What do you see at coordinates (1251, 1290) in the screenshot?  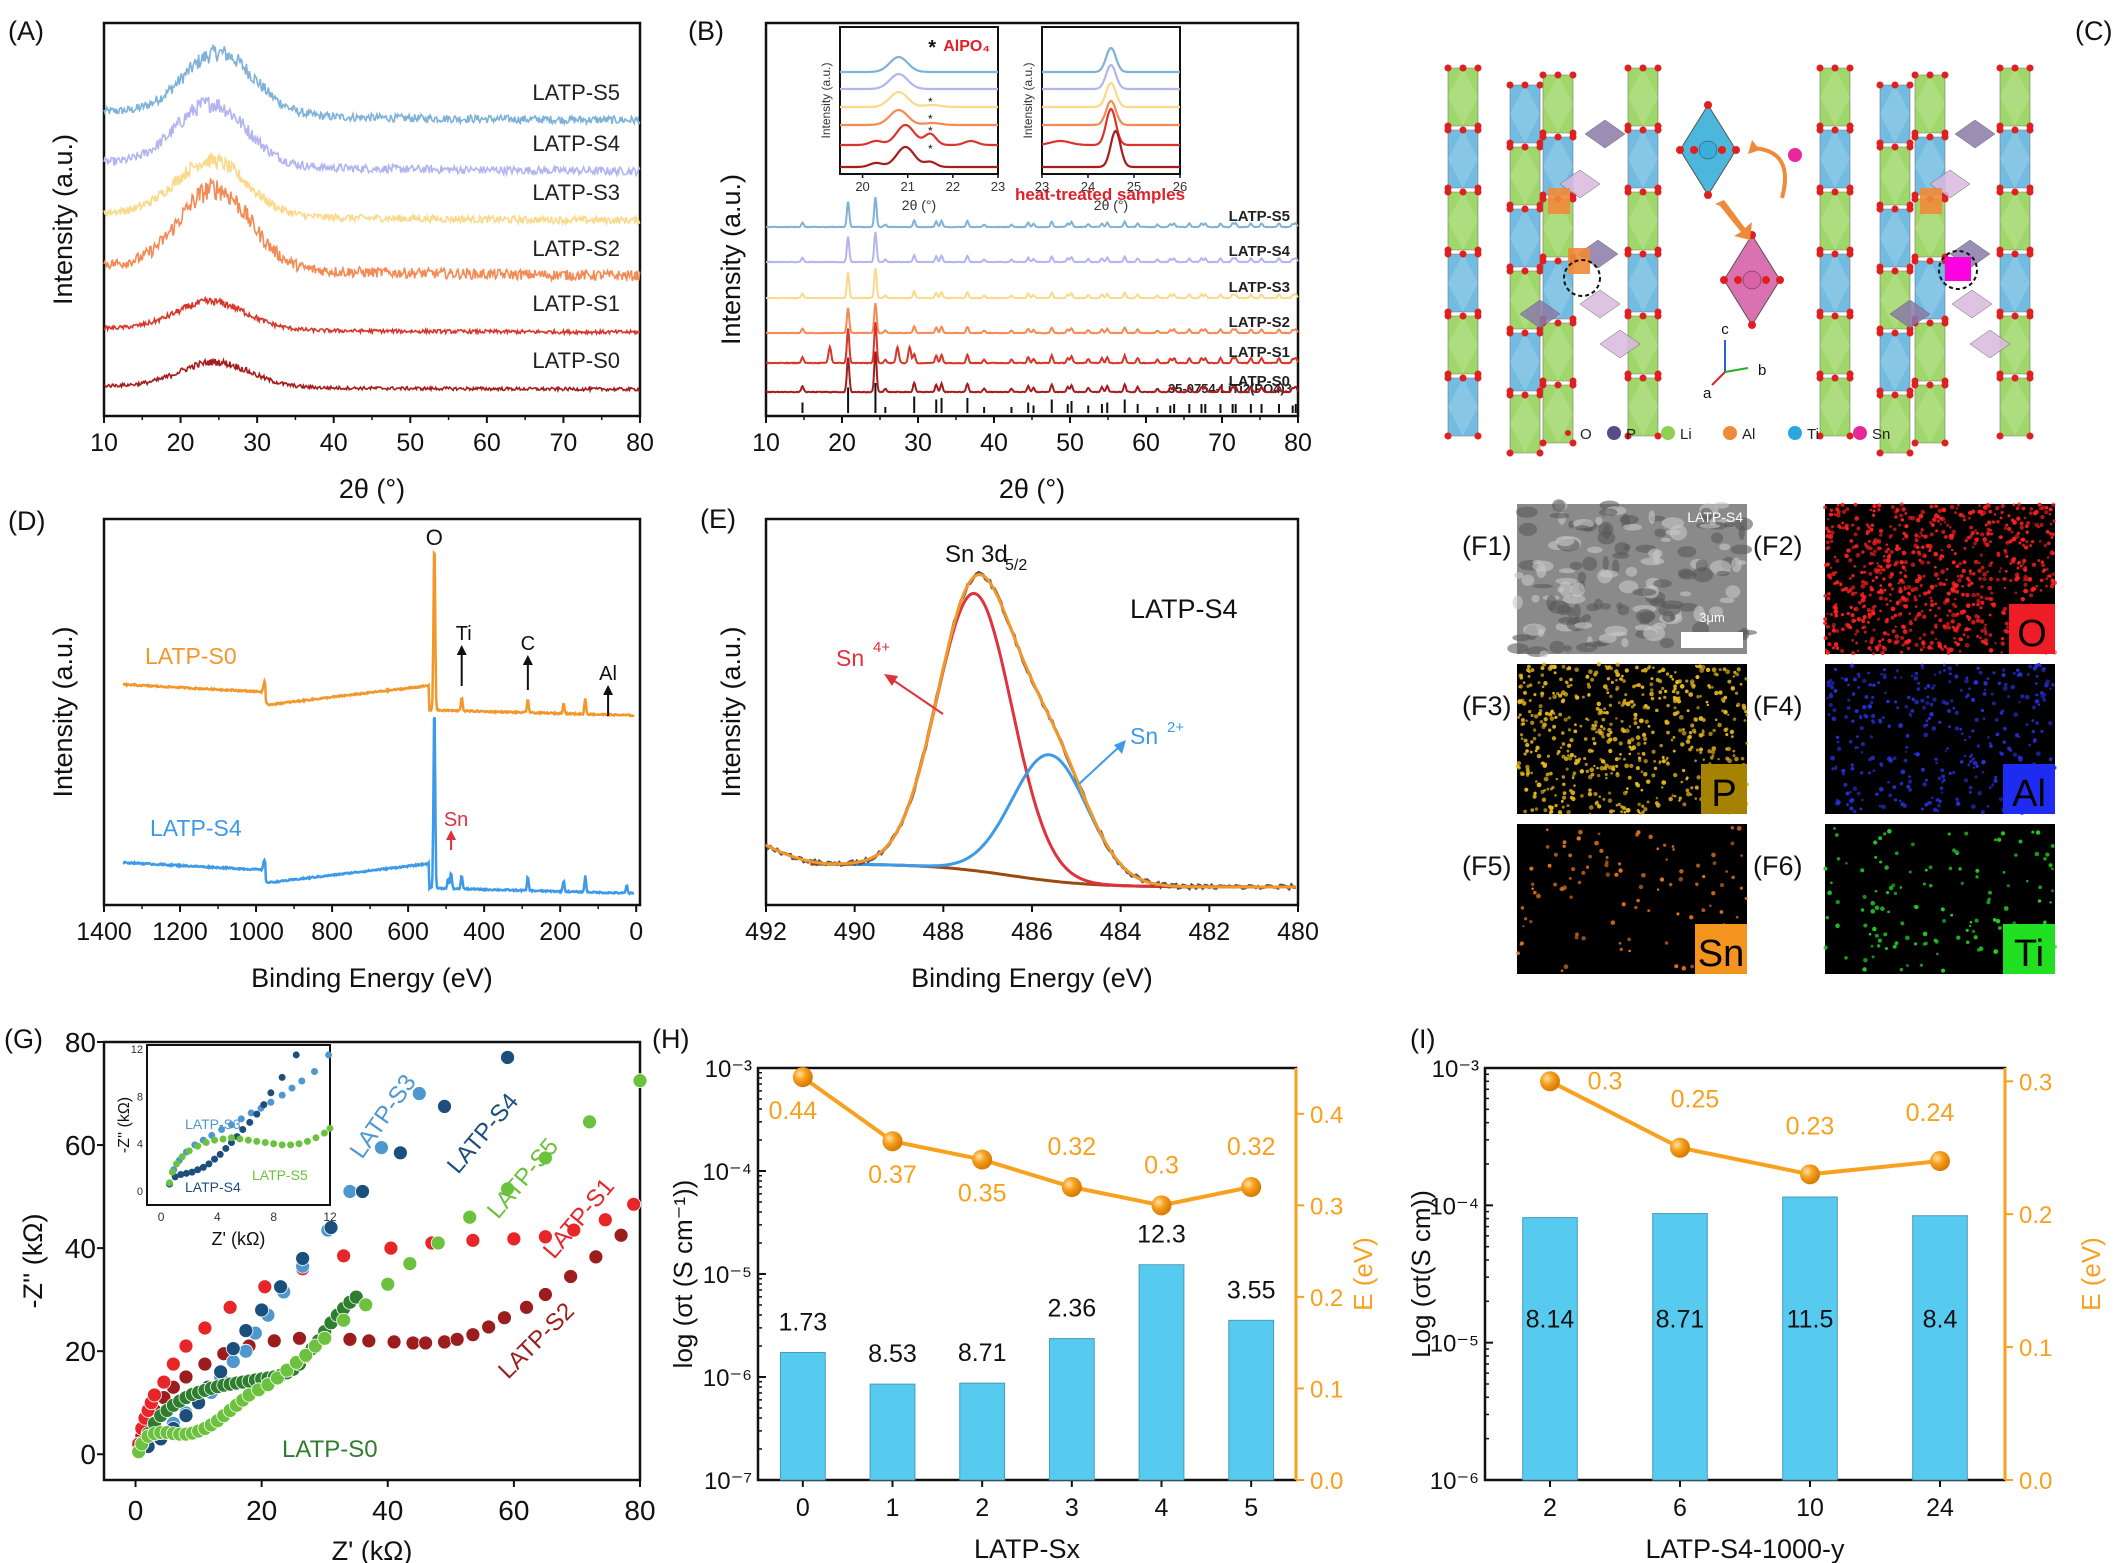 I see `bar-value-label: 3.55` at bounding box center [1251, 1290].